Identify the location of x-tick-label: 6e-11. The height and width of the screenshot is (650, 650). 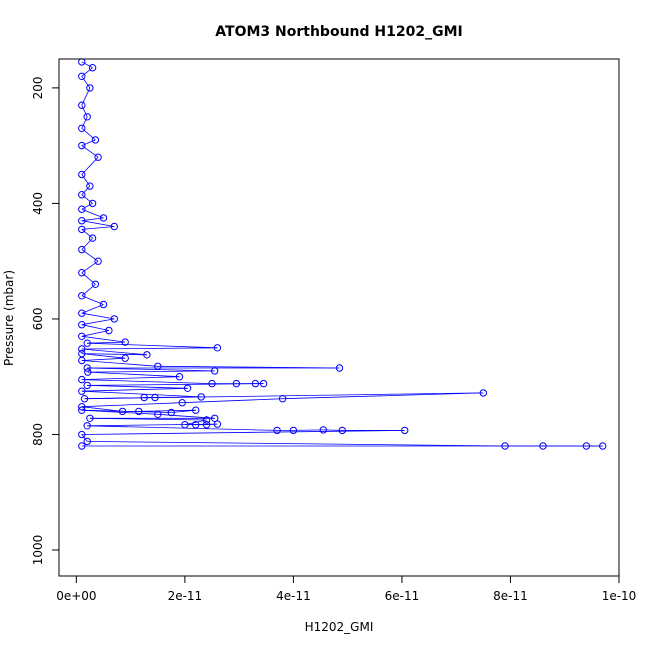
(402, 596).